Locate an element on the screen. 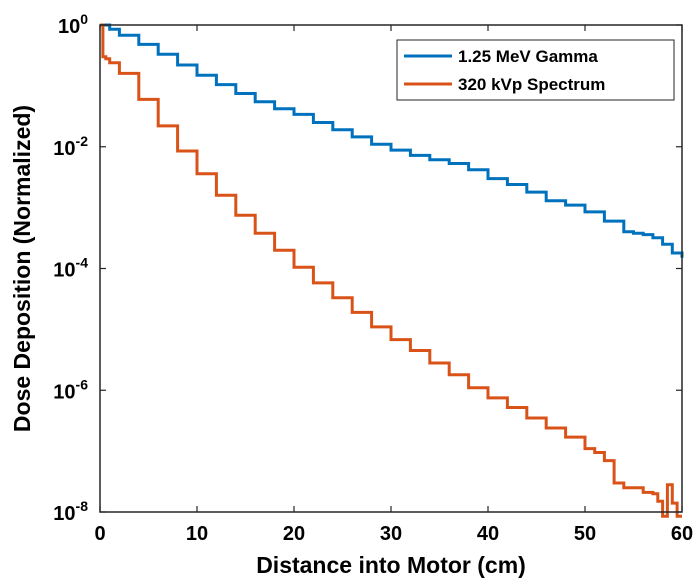 The image size is (695, 580). x-tick-label: 30 is located at coordinates (391, 534).